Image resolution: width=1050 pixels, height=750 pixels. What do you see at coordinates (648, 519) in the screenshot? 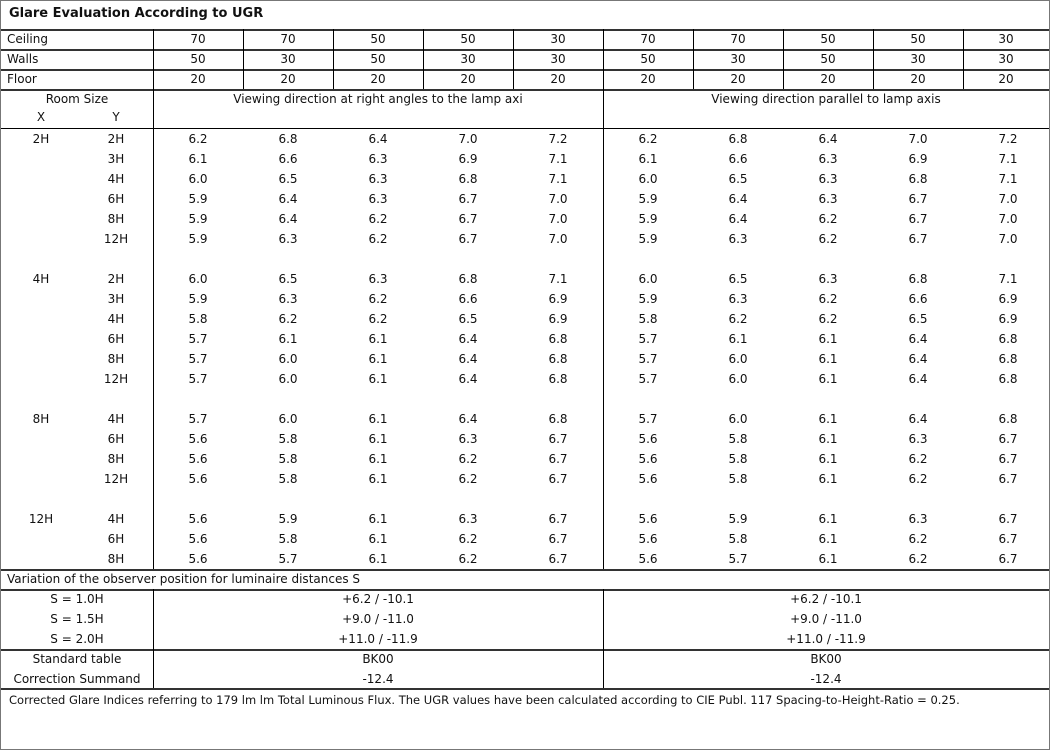
I see `ugr-value-parallel: 5.6` at bounding box center [648, 519].